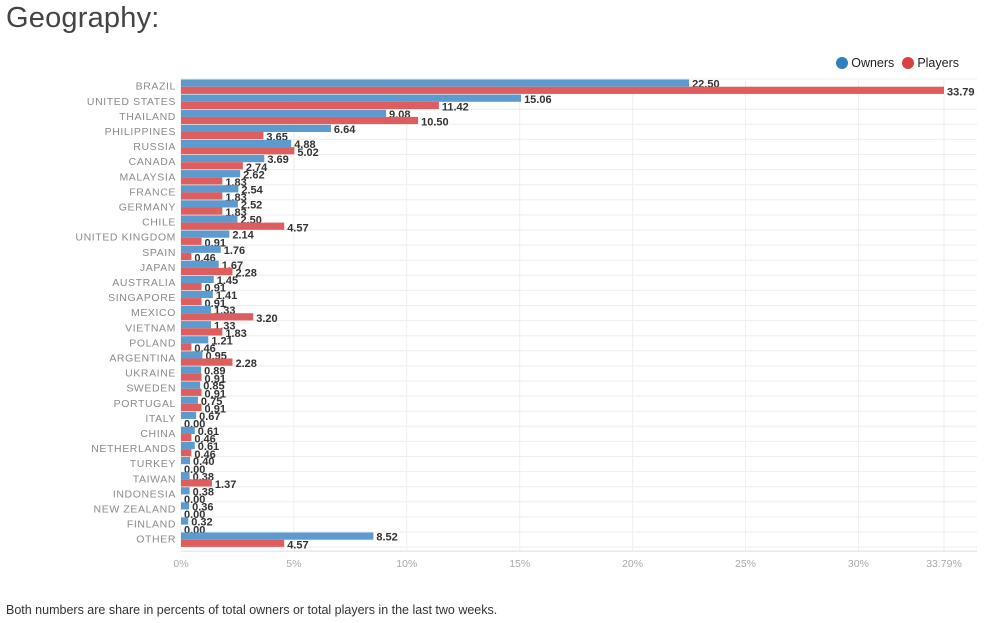 This screenshot has height=623, width=997. Describe the element at coordinates (252, 190) in the screenshot. I see `owners-value-label: 2.54` at that location.